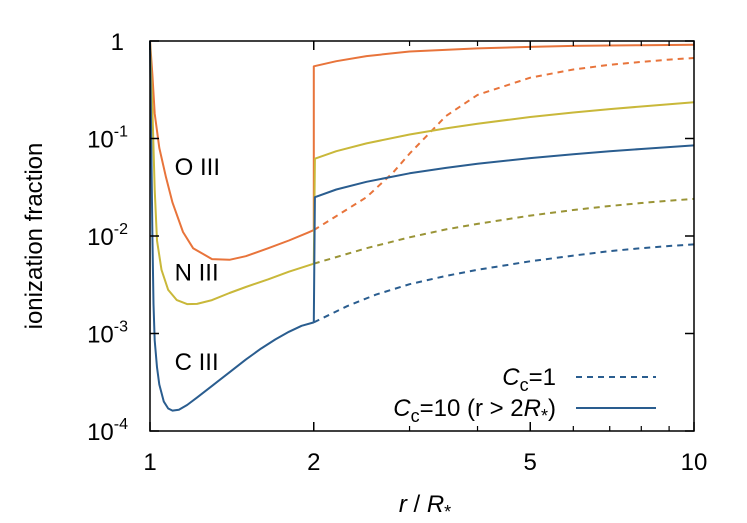  I want to click on x-axis-label: r / R*, so click(425, 506).